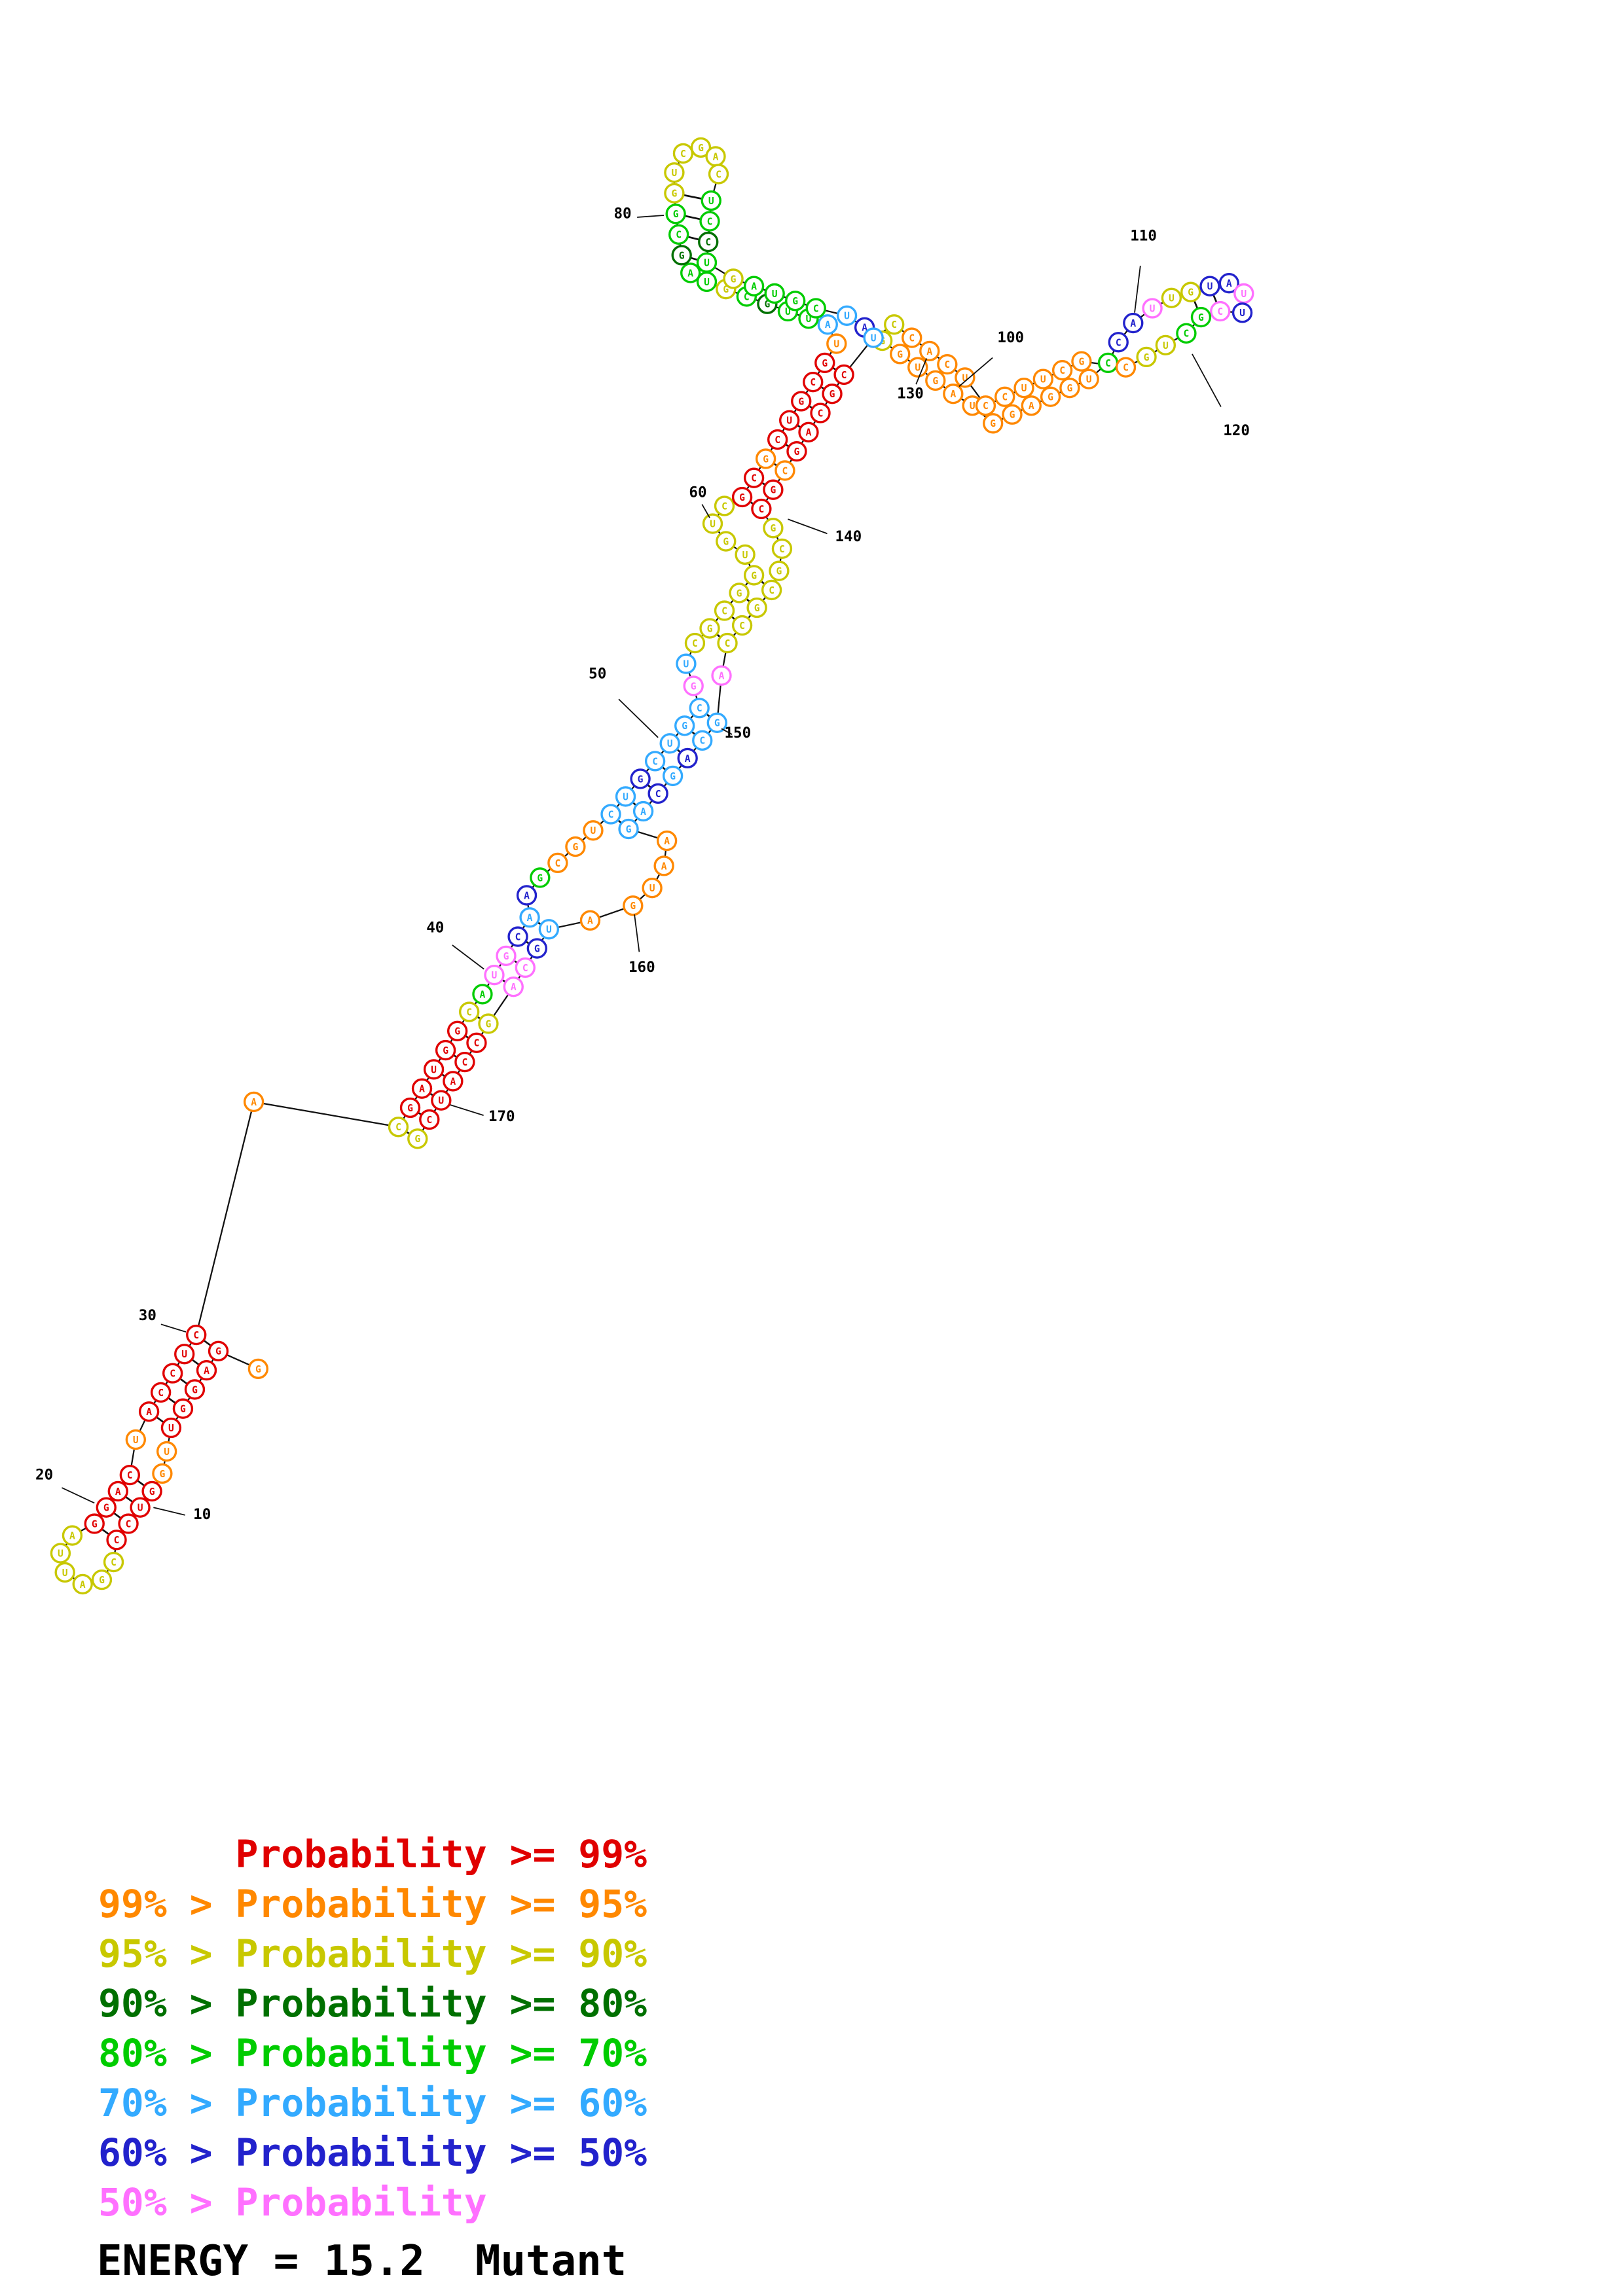  What do you see at coordinates (372, 2003) in the screenshot?
I see `legend-item-p80: 90% > Probability >= 80%` at bounding box center [372, 2003].